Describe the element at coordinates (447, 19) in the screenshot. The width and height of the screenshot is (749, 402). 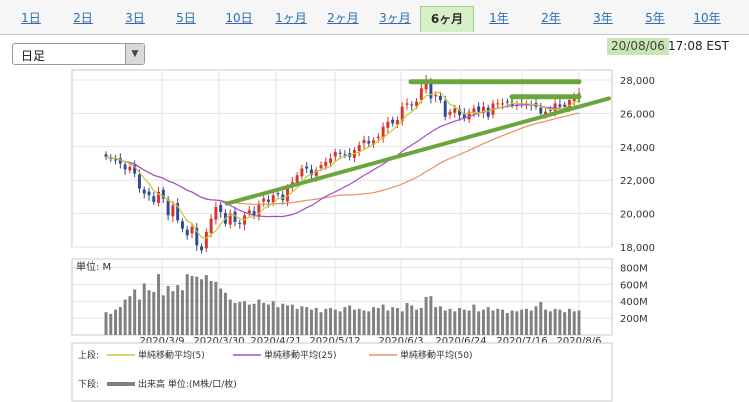
I see `tab-9: 6ヶ月` at that location.